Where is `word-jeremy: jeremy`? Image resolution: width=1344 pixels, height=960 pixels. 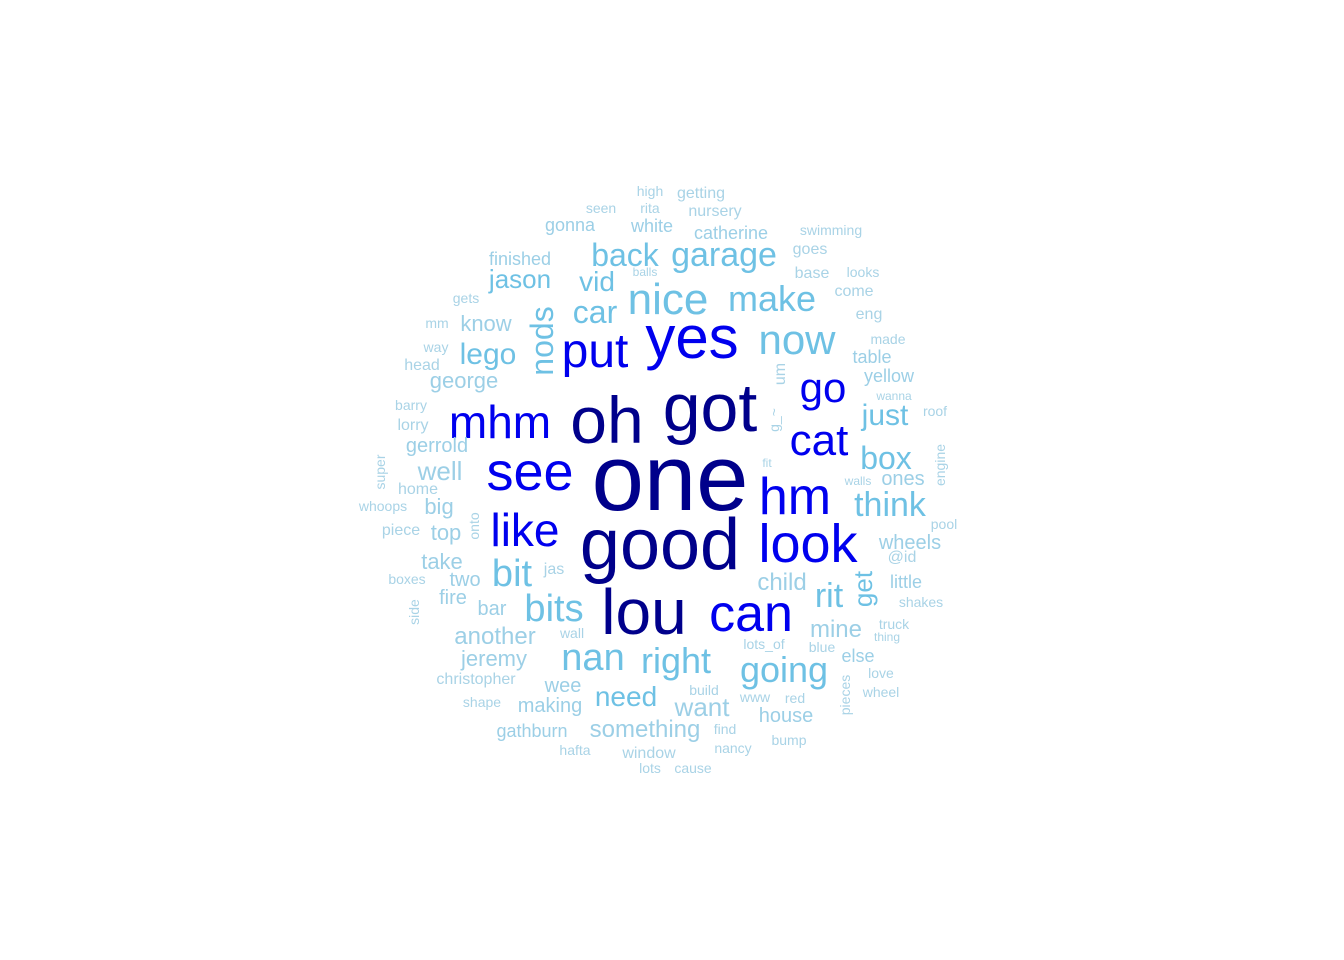
word-jeremy: jeremy is located at coordinates (494, 658).